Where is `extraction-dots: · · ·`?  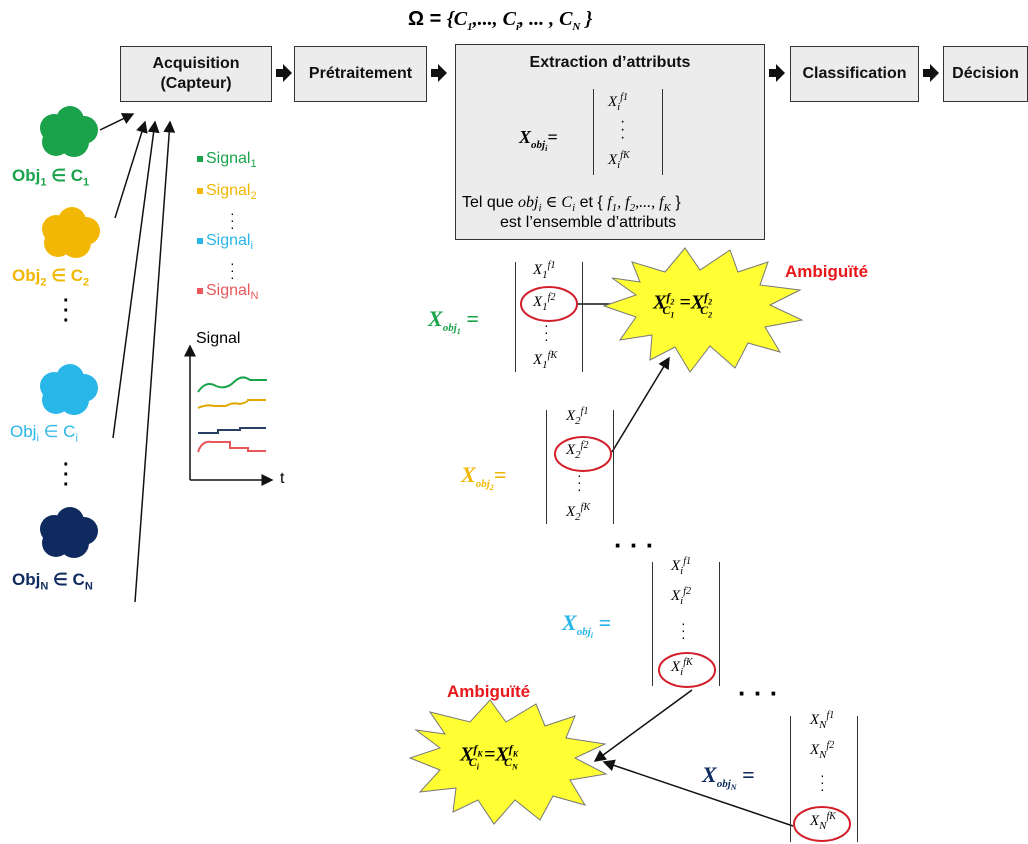
extraction-dots: · · · is located at coordinates (623, 129).